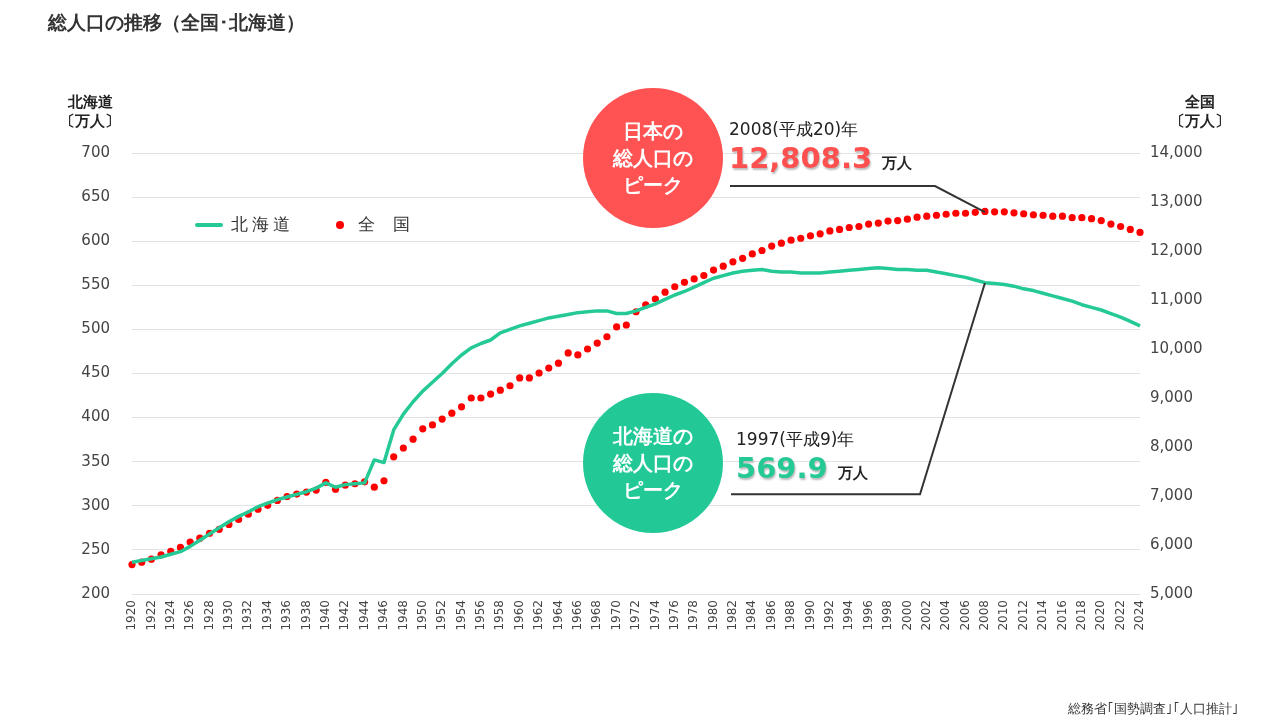 The image size is (1280, 720). What do you see at coordinates (518, 615) in the screenshot?
I see `x-tick-label: 1960` at bounding box center [518, 615].